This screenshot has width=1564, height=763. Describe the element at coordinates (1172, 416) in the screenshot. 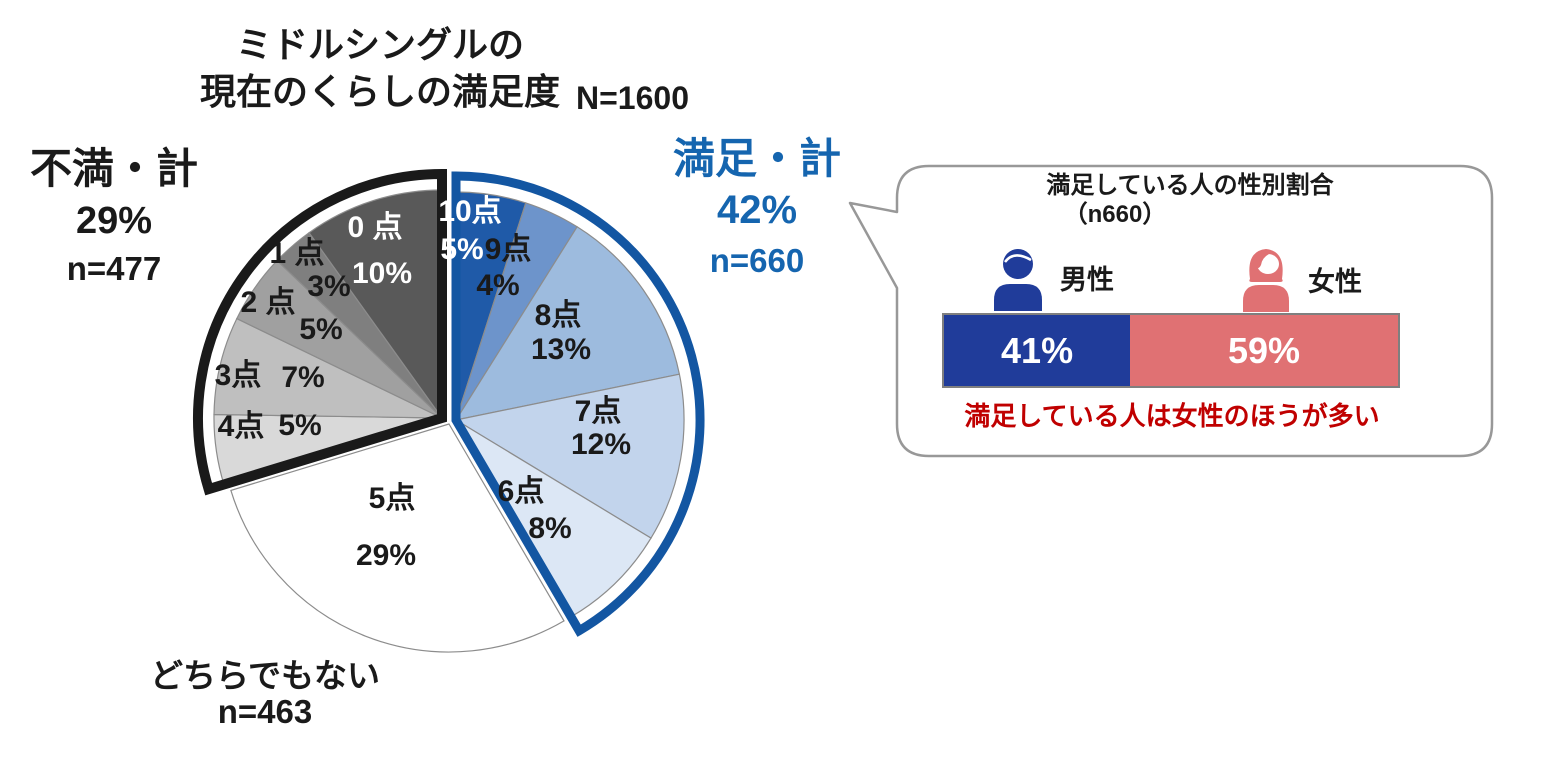

I see `bar-note: 満足している人は女性のほうが多い` at that location.